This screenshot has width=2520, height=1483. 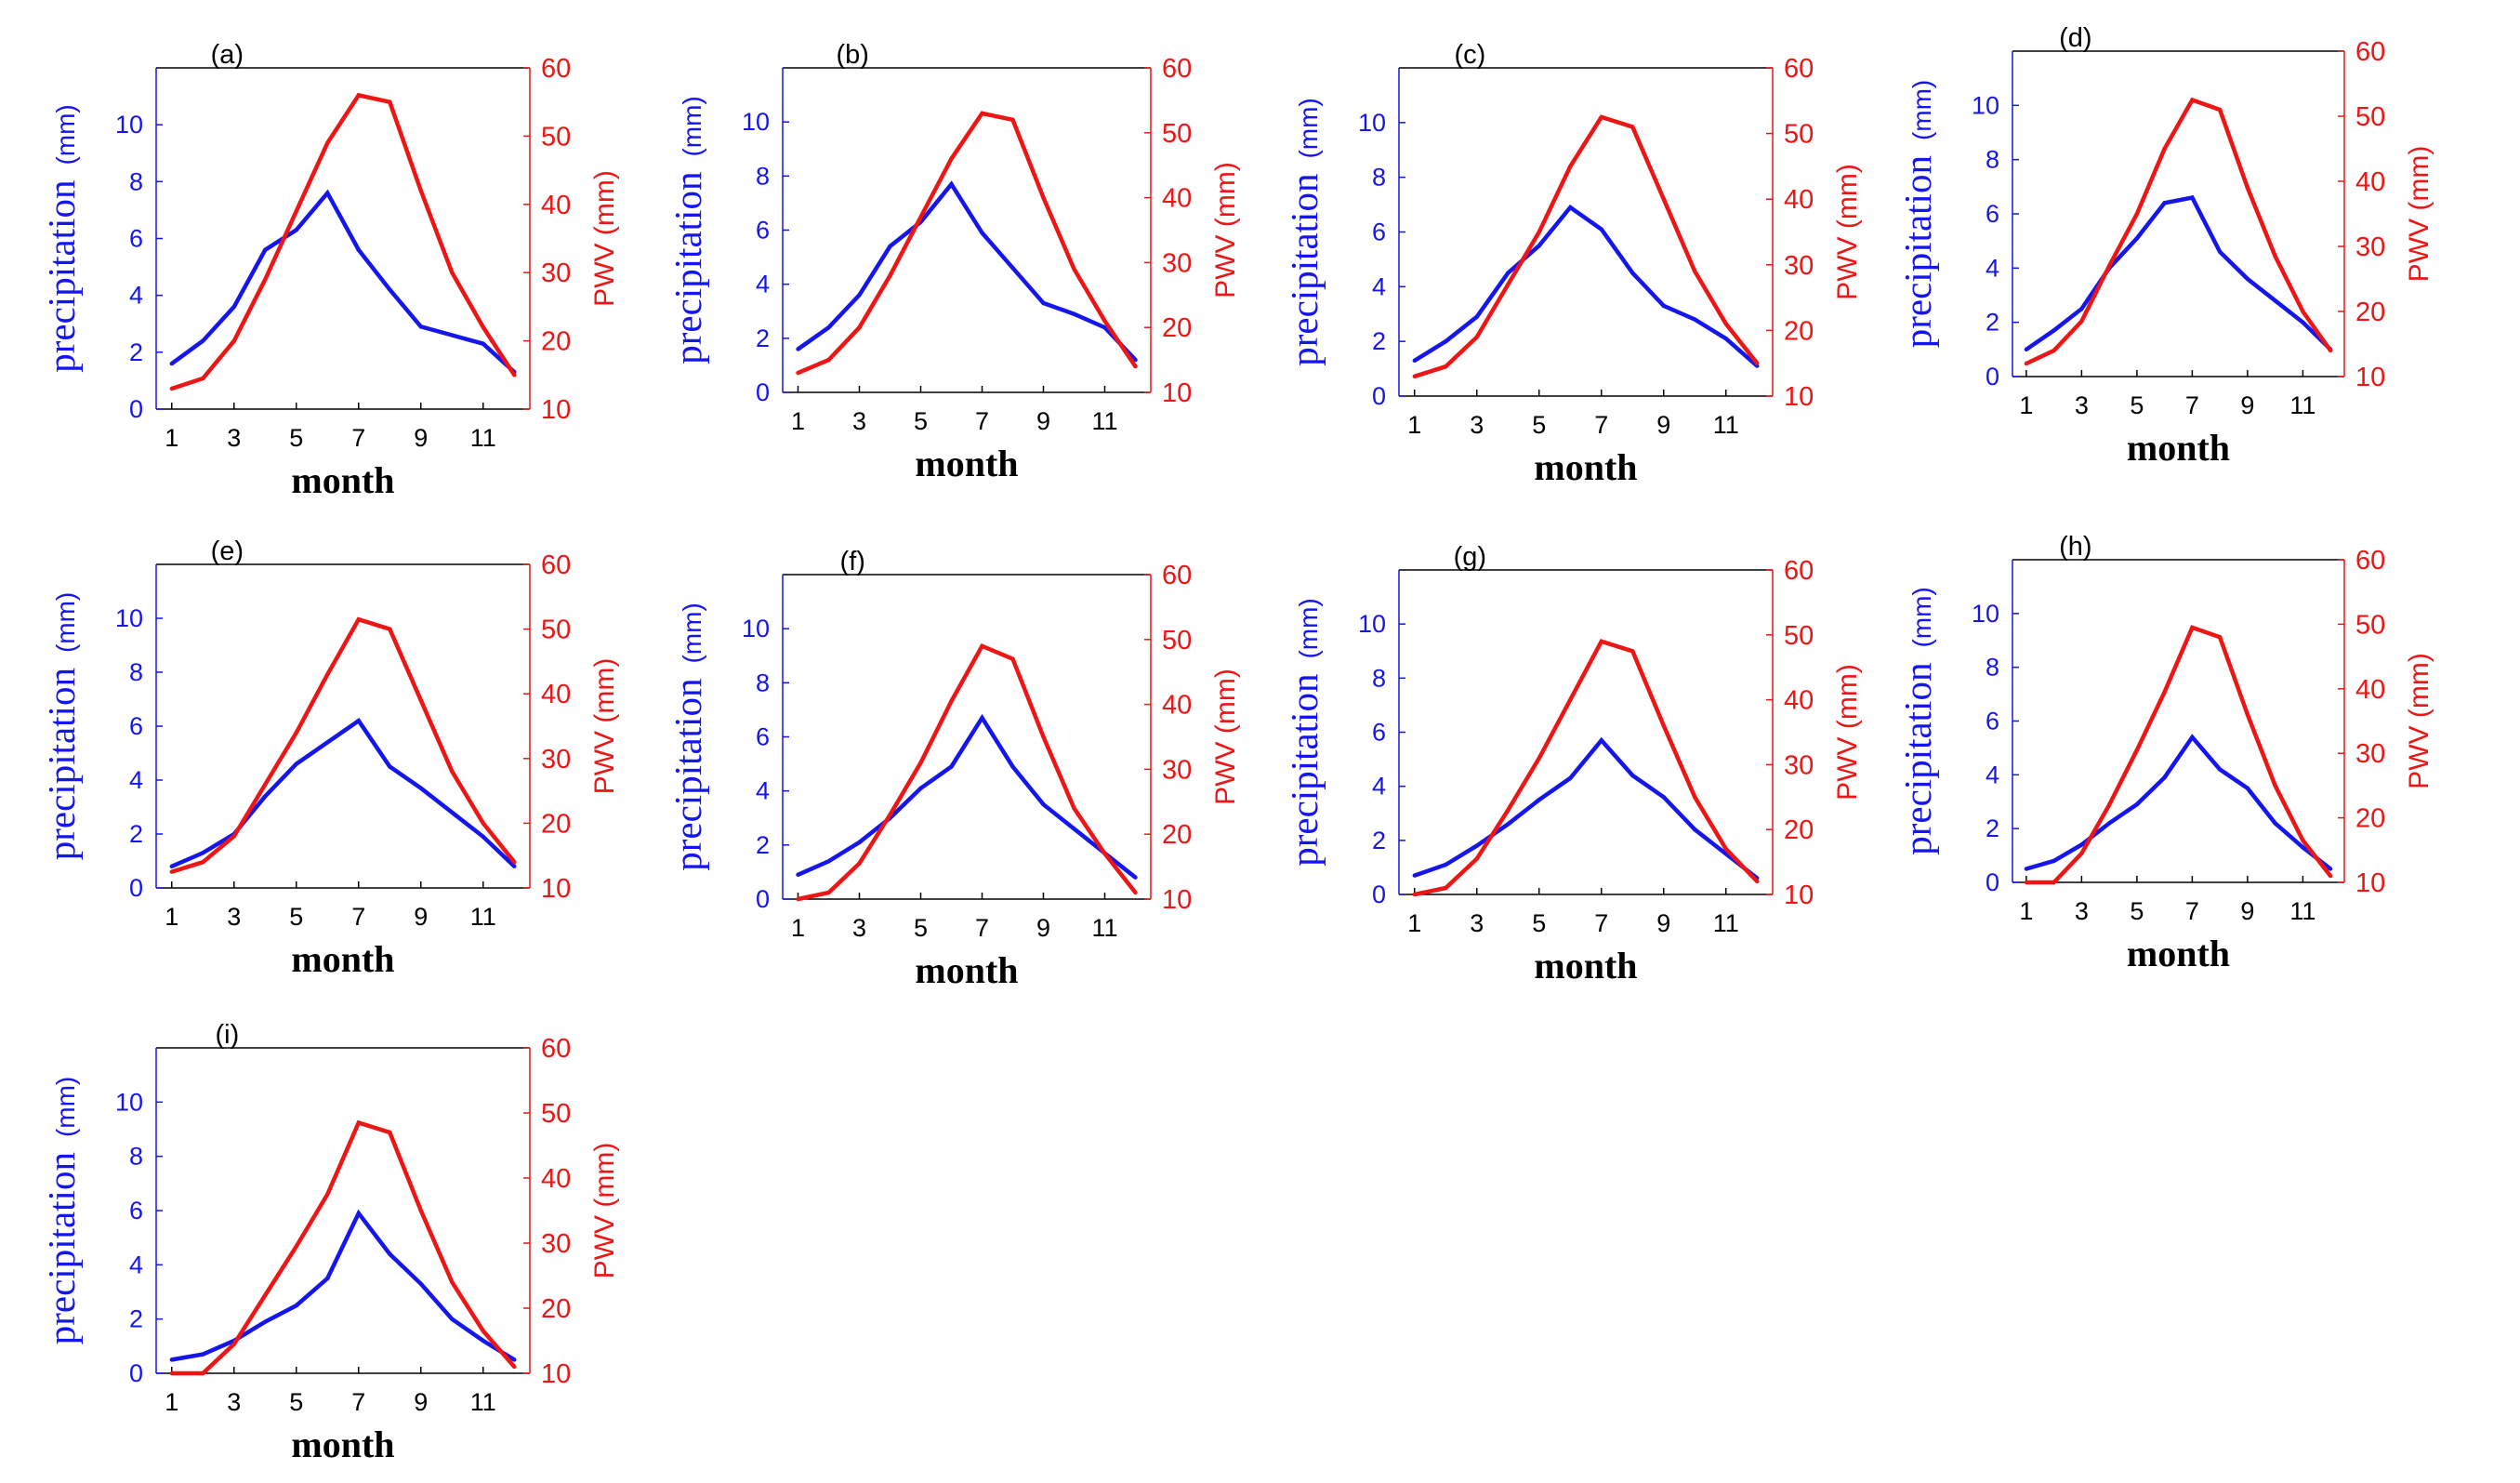 What do you see at coordinates (1921, 617) in the screenshot?
I see `y-left-axis-label-unit: (mm)` at bounding box center [1921, 617].